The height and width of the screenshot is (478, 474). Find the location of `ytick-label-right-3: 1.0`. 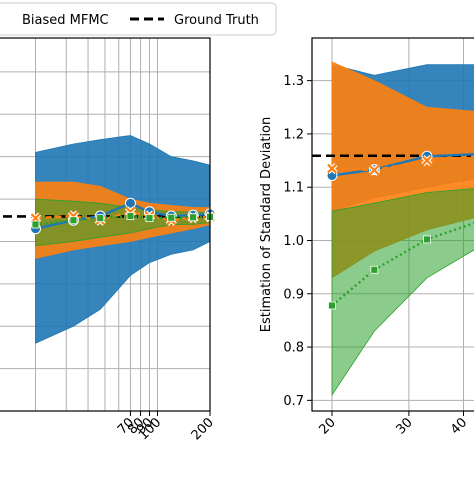

ytick-label-right-3: 1.0 is located at coordinates (293, 241).